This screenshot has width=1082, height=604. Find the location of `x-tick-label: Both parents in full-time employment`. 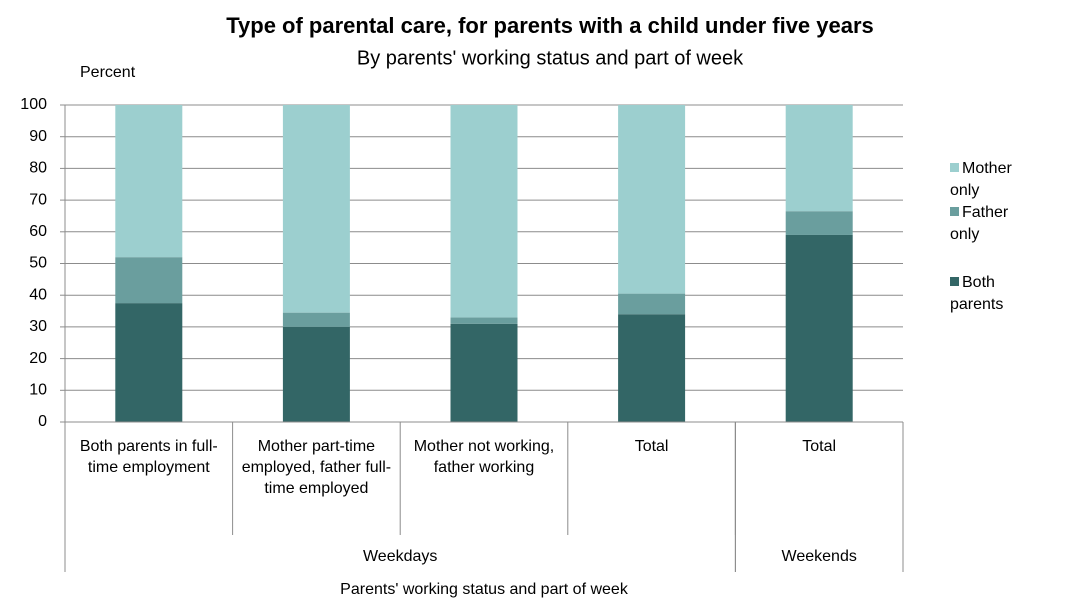

x-tick-label: Both parents in full-time employment is located at coordinates (148, 457).